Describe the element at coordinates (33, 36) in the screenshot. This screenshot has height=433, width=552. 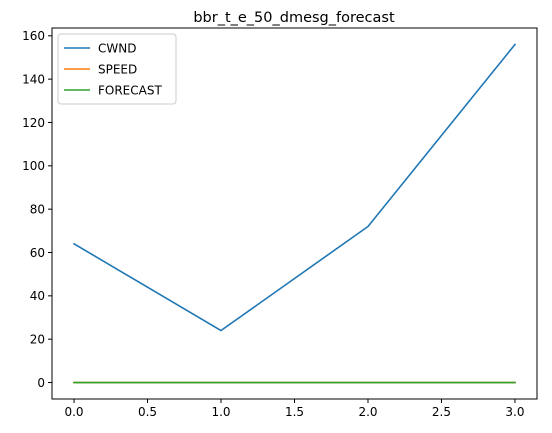
I see `y-tick-label: 160` at that location.